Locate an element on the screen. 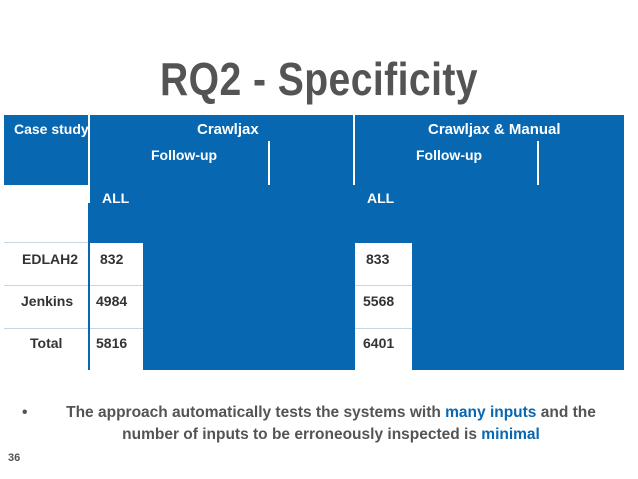 This screenshot has height=479, width=638. table-row-value: 4984 is located at coordinates (116, 307).